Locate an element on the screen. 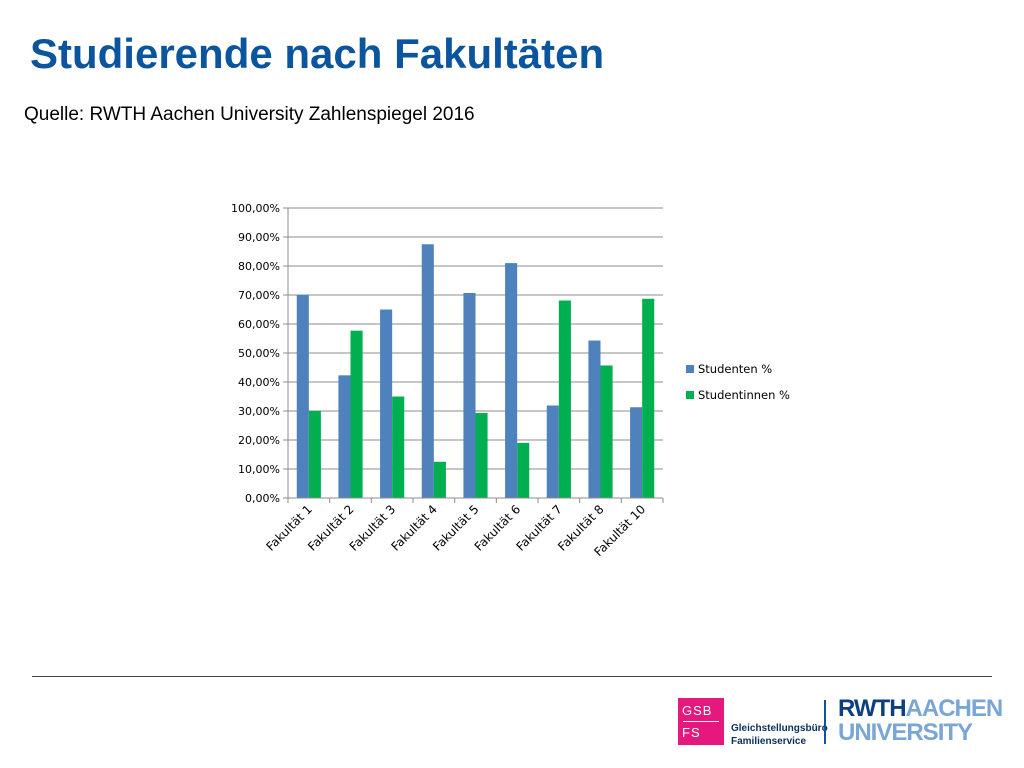 The image size is (1024, 768). slide-title: Studierende nach Fakultäten is located at coordinates (317, 53).